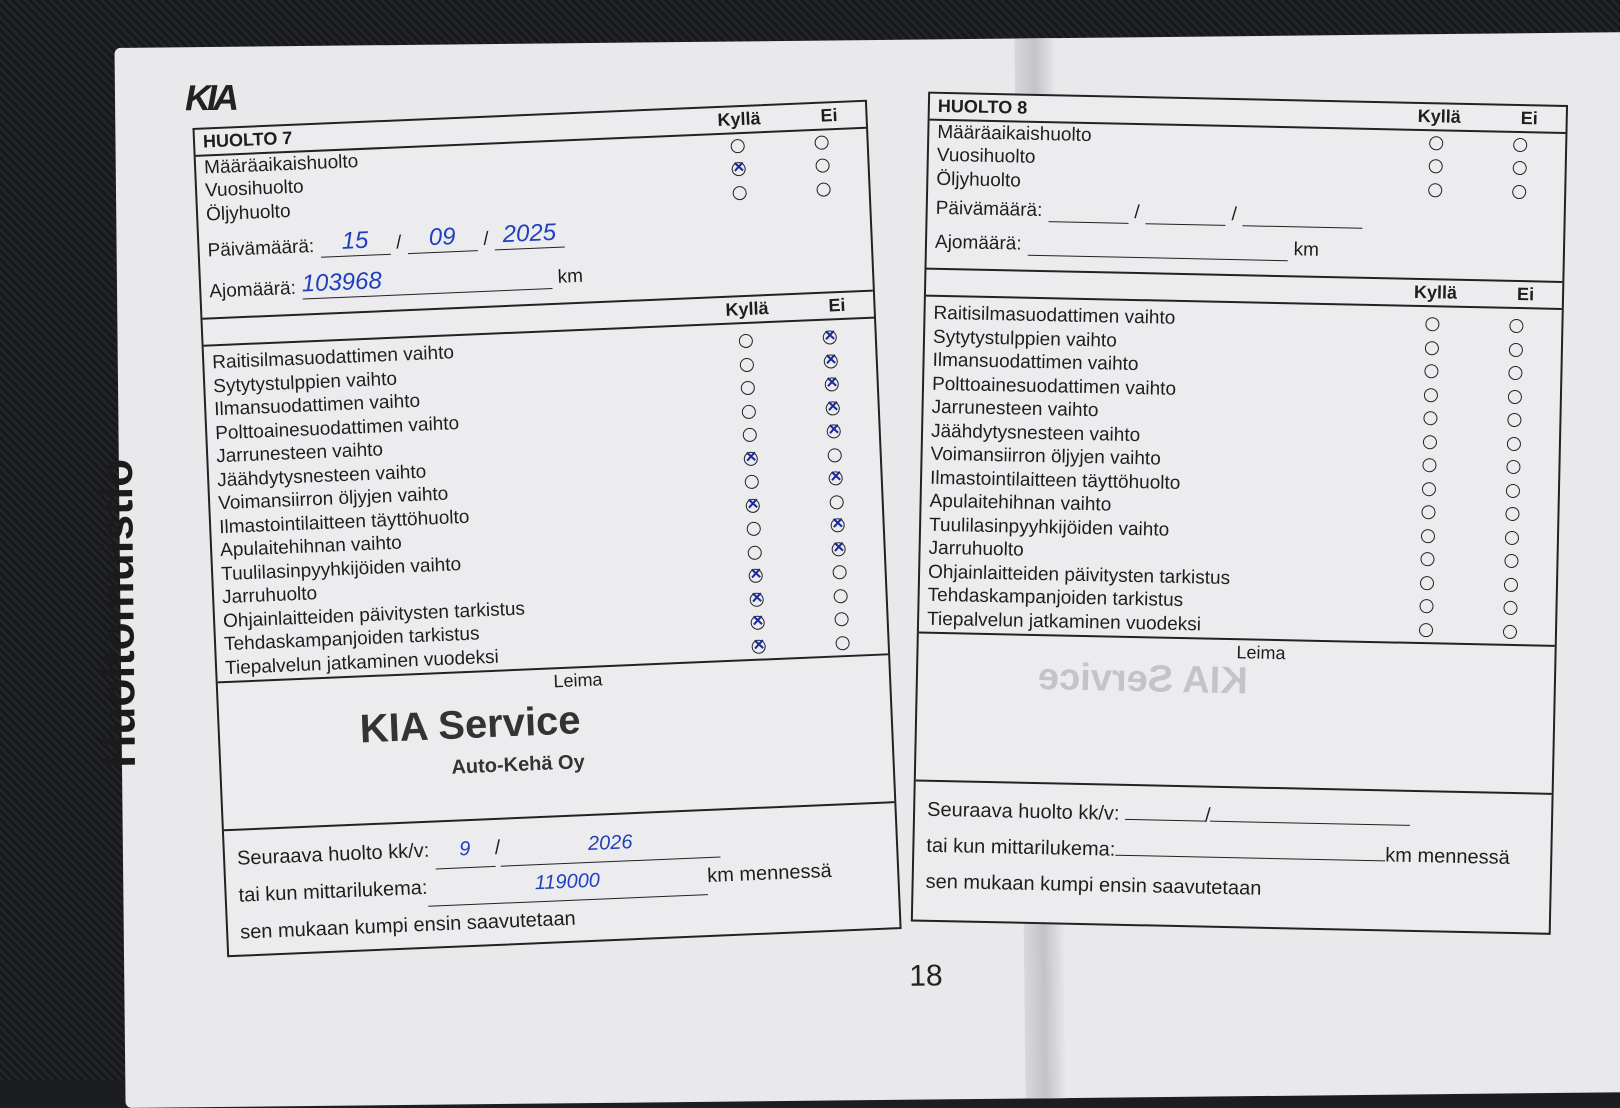  What do you see at coordinates (1035, 363) in the screenshot?
I see `row-label: Ilmansuodattimen vaihto` at bounding box center [1035, 363].